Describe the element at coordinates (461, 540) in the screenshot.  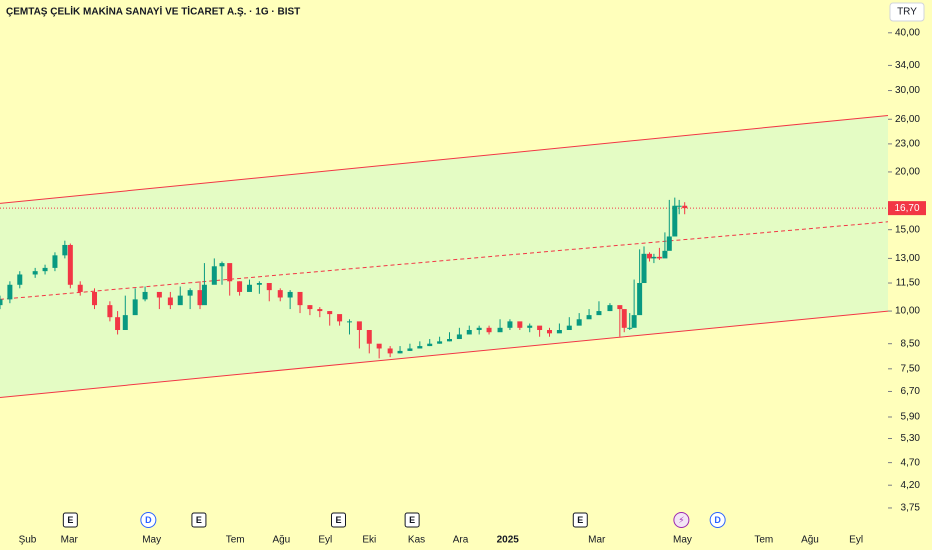
I see `x-tick-label: Ara` at that location.